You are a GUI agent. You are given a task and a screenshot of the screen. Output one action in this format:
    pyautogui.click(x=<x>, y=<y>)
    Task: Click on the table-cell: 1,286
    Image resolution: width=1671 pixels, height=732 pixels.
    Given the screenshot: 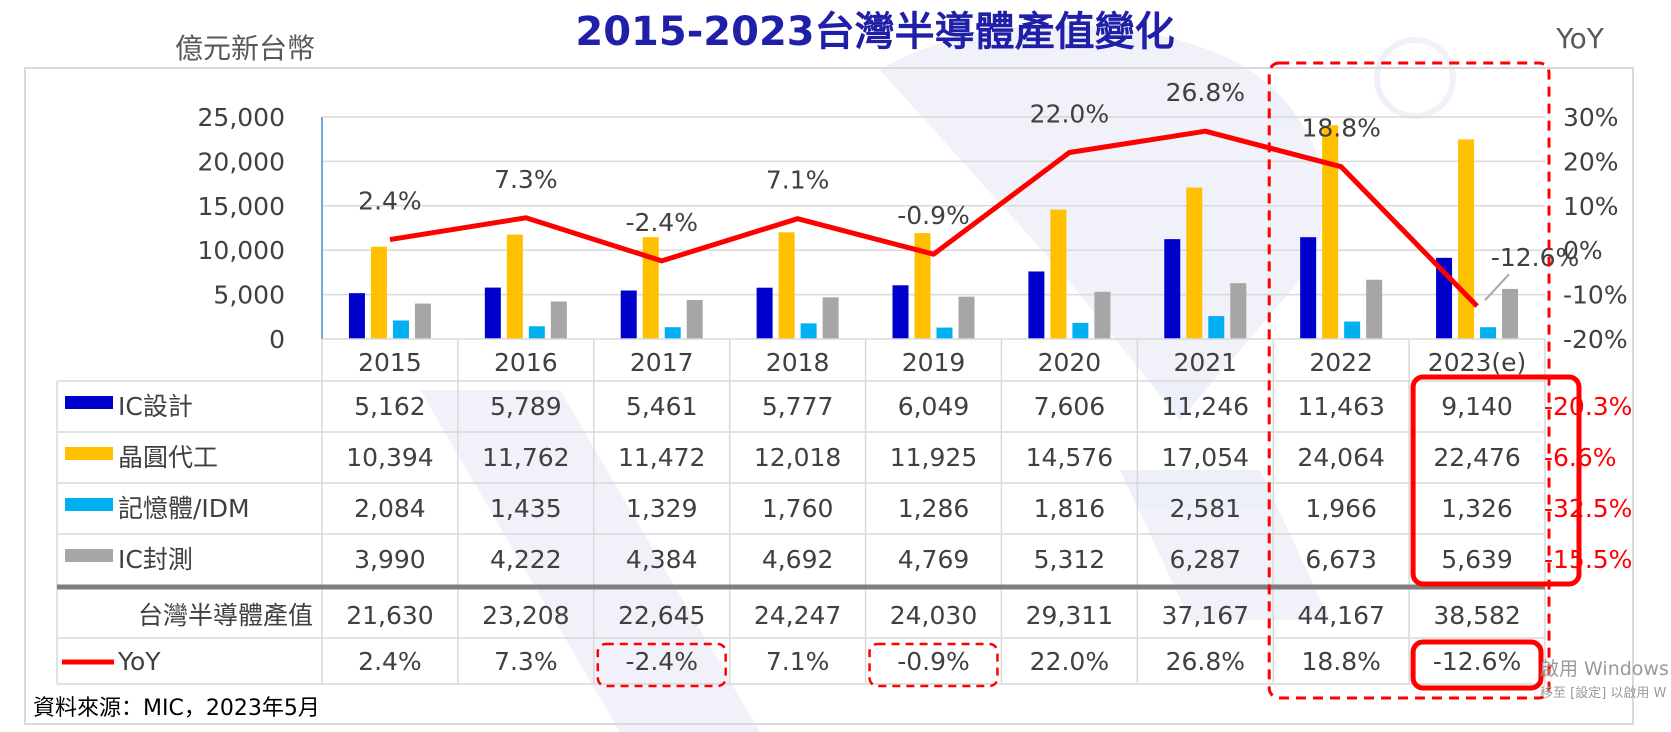 What is the action you would take?
    pyautogui.click(x=934, y=508)
    